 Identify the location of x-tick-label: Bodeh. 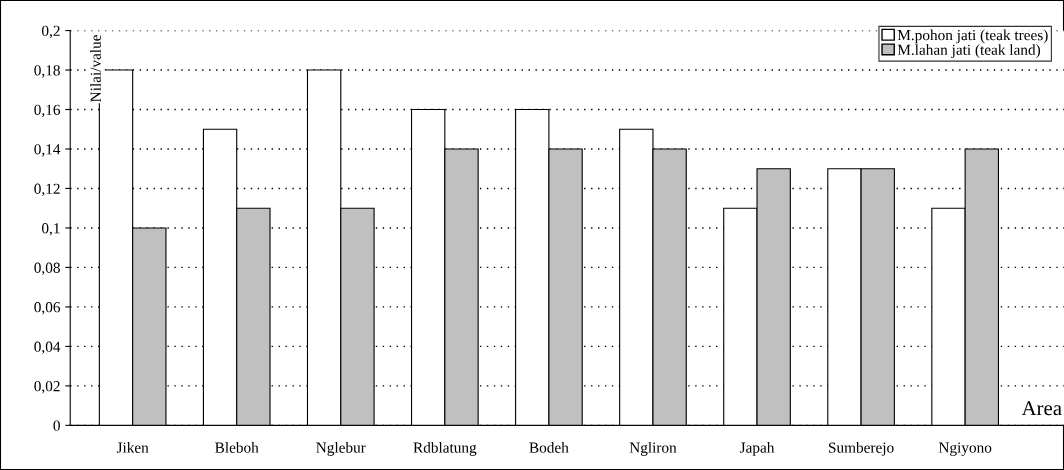
(549, 447).